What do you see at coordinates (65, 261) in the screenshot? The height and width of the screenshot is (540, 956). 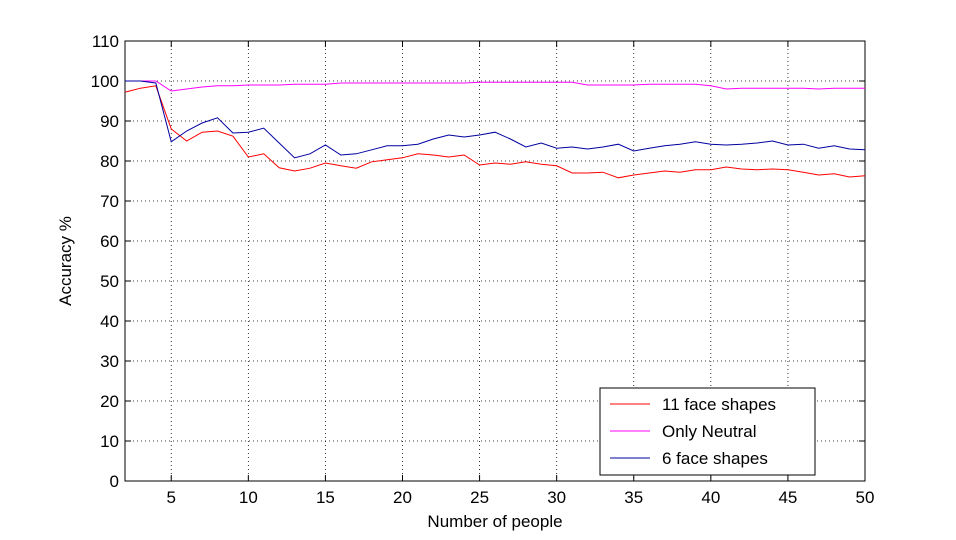 I see `y-axis-label: Accuracy %` at bounding box center [65, 261].